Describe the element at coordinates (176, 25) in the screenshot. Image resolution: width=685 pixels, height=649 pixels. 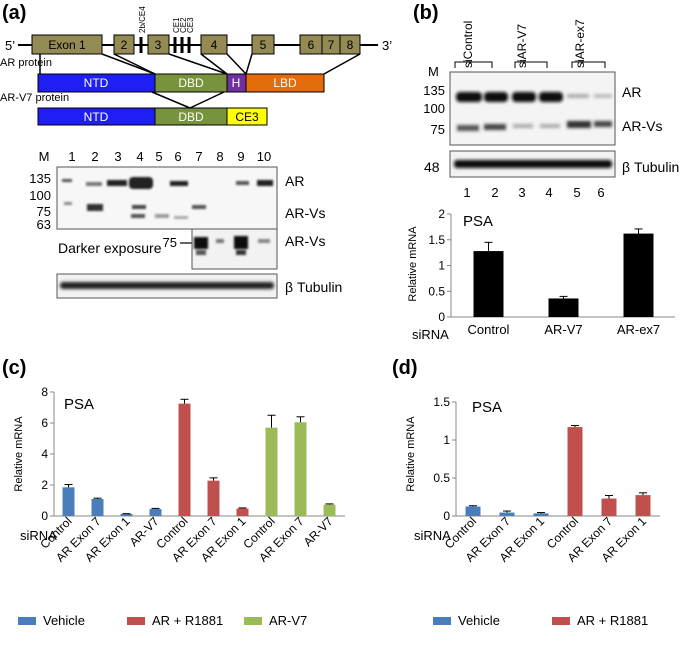
I see `cryptic-label-ce1: CE1` at that location.